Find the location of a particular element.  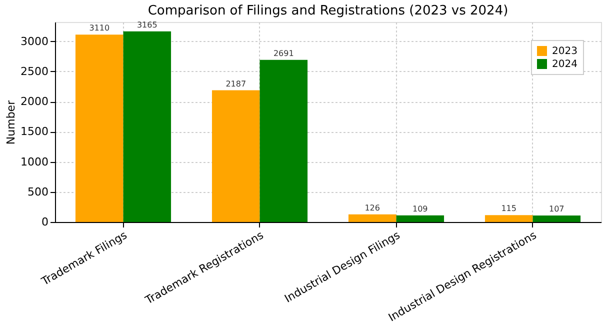

y-tick-label: 0 is located at coordinates (45, 222).